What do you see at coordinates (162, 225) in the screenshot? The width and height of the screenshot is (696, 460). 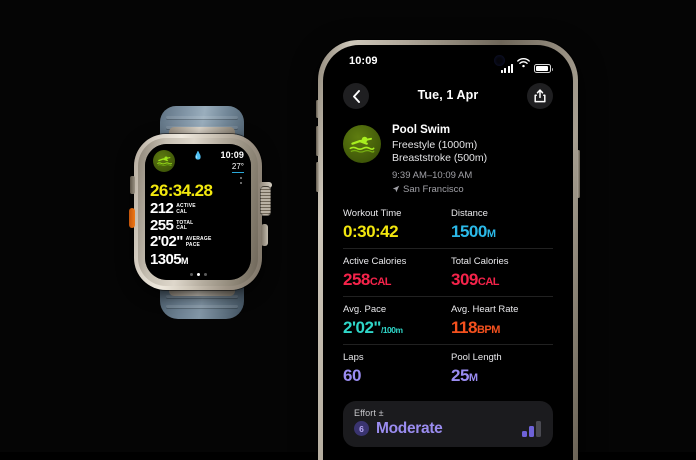 I see `watch-total-cal-value: 255` at bounding box center [162, 225].